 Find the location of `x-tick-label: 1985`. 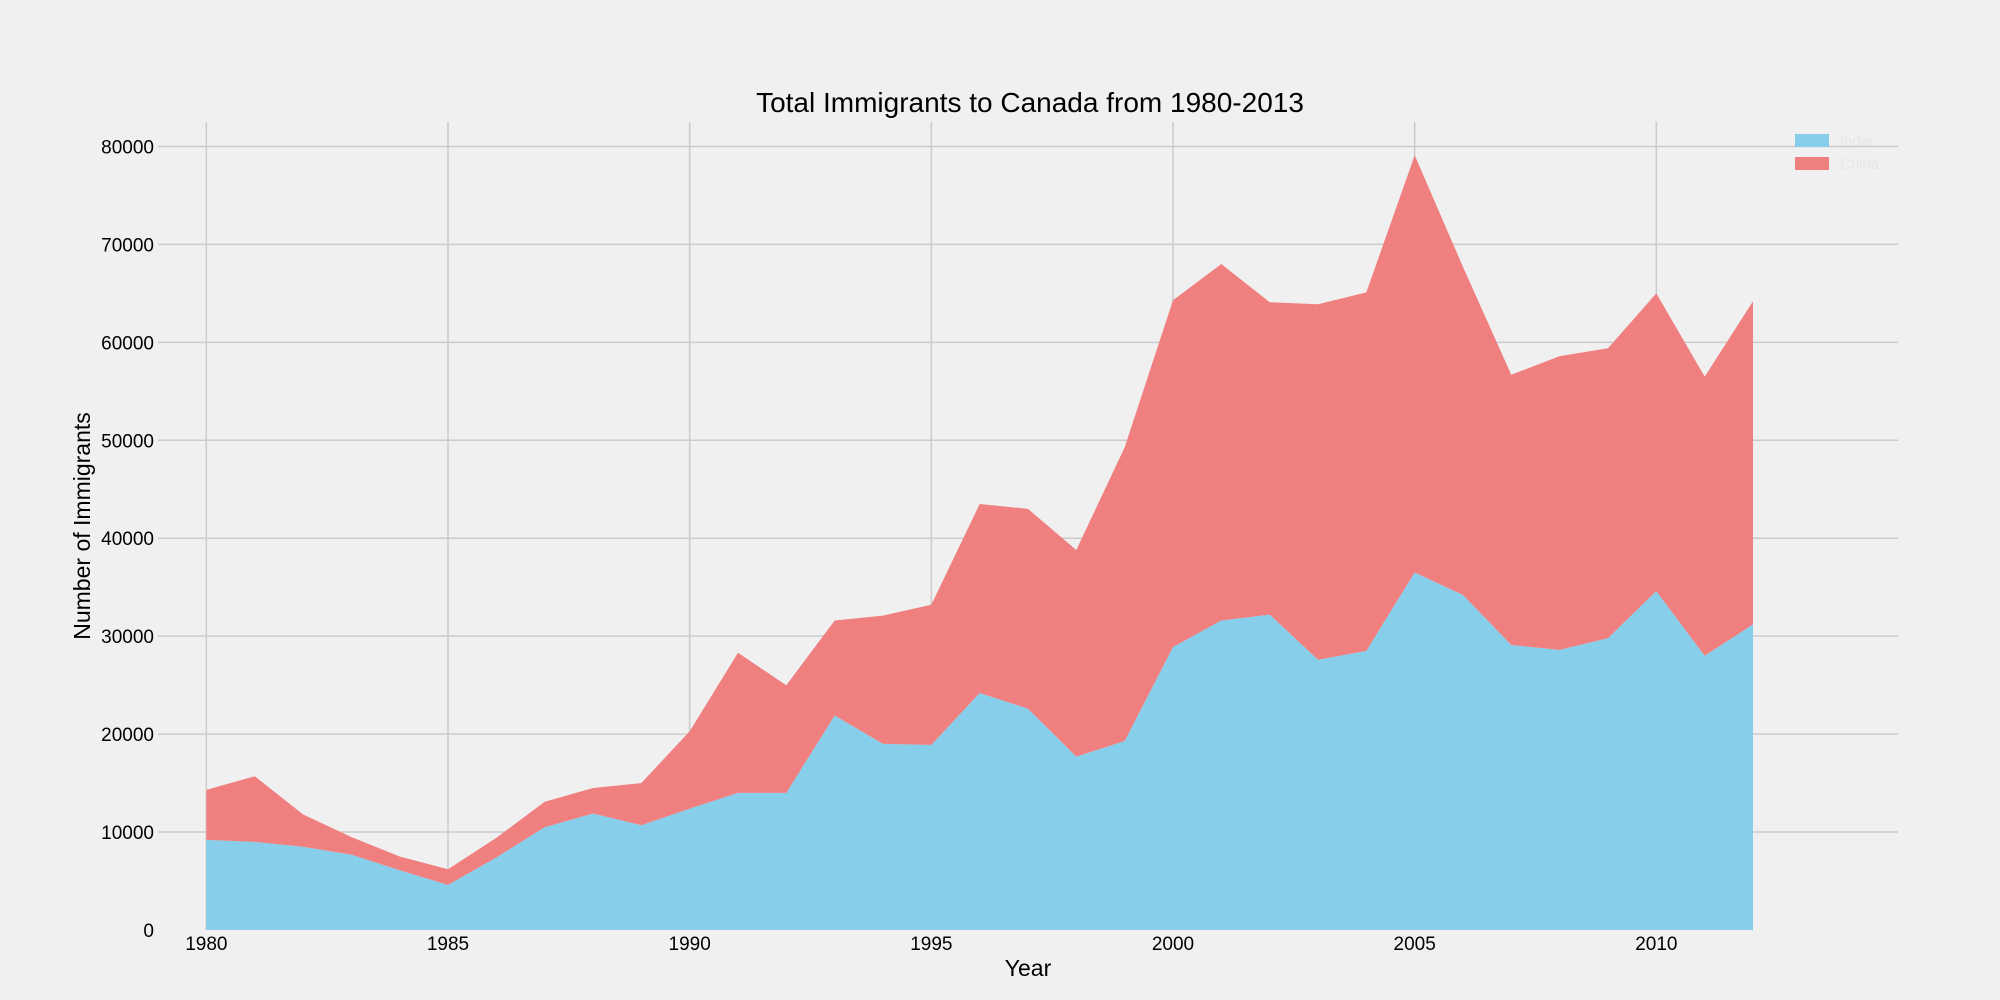

x-tick-label: 1985 is located at coordinates (448, 944).